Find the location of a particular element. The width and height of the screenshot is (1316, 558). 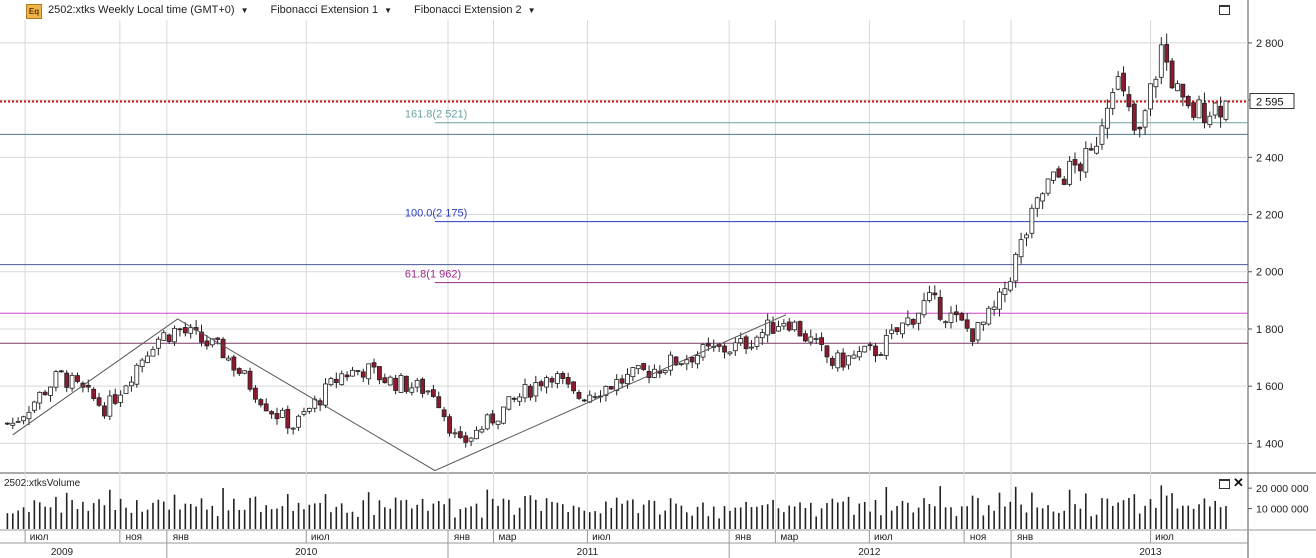

last-price-marker is located at coordinates (1272, 101).